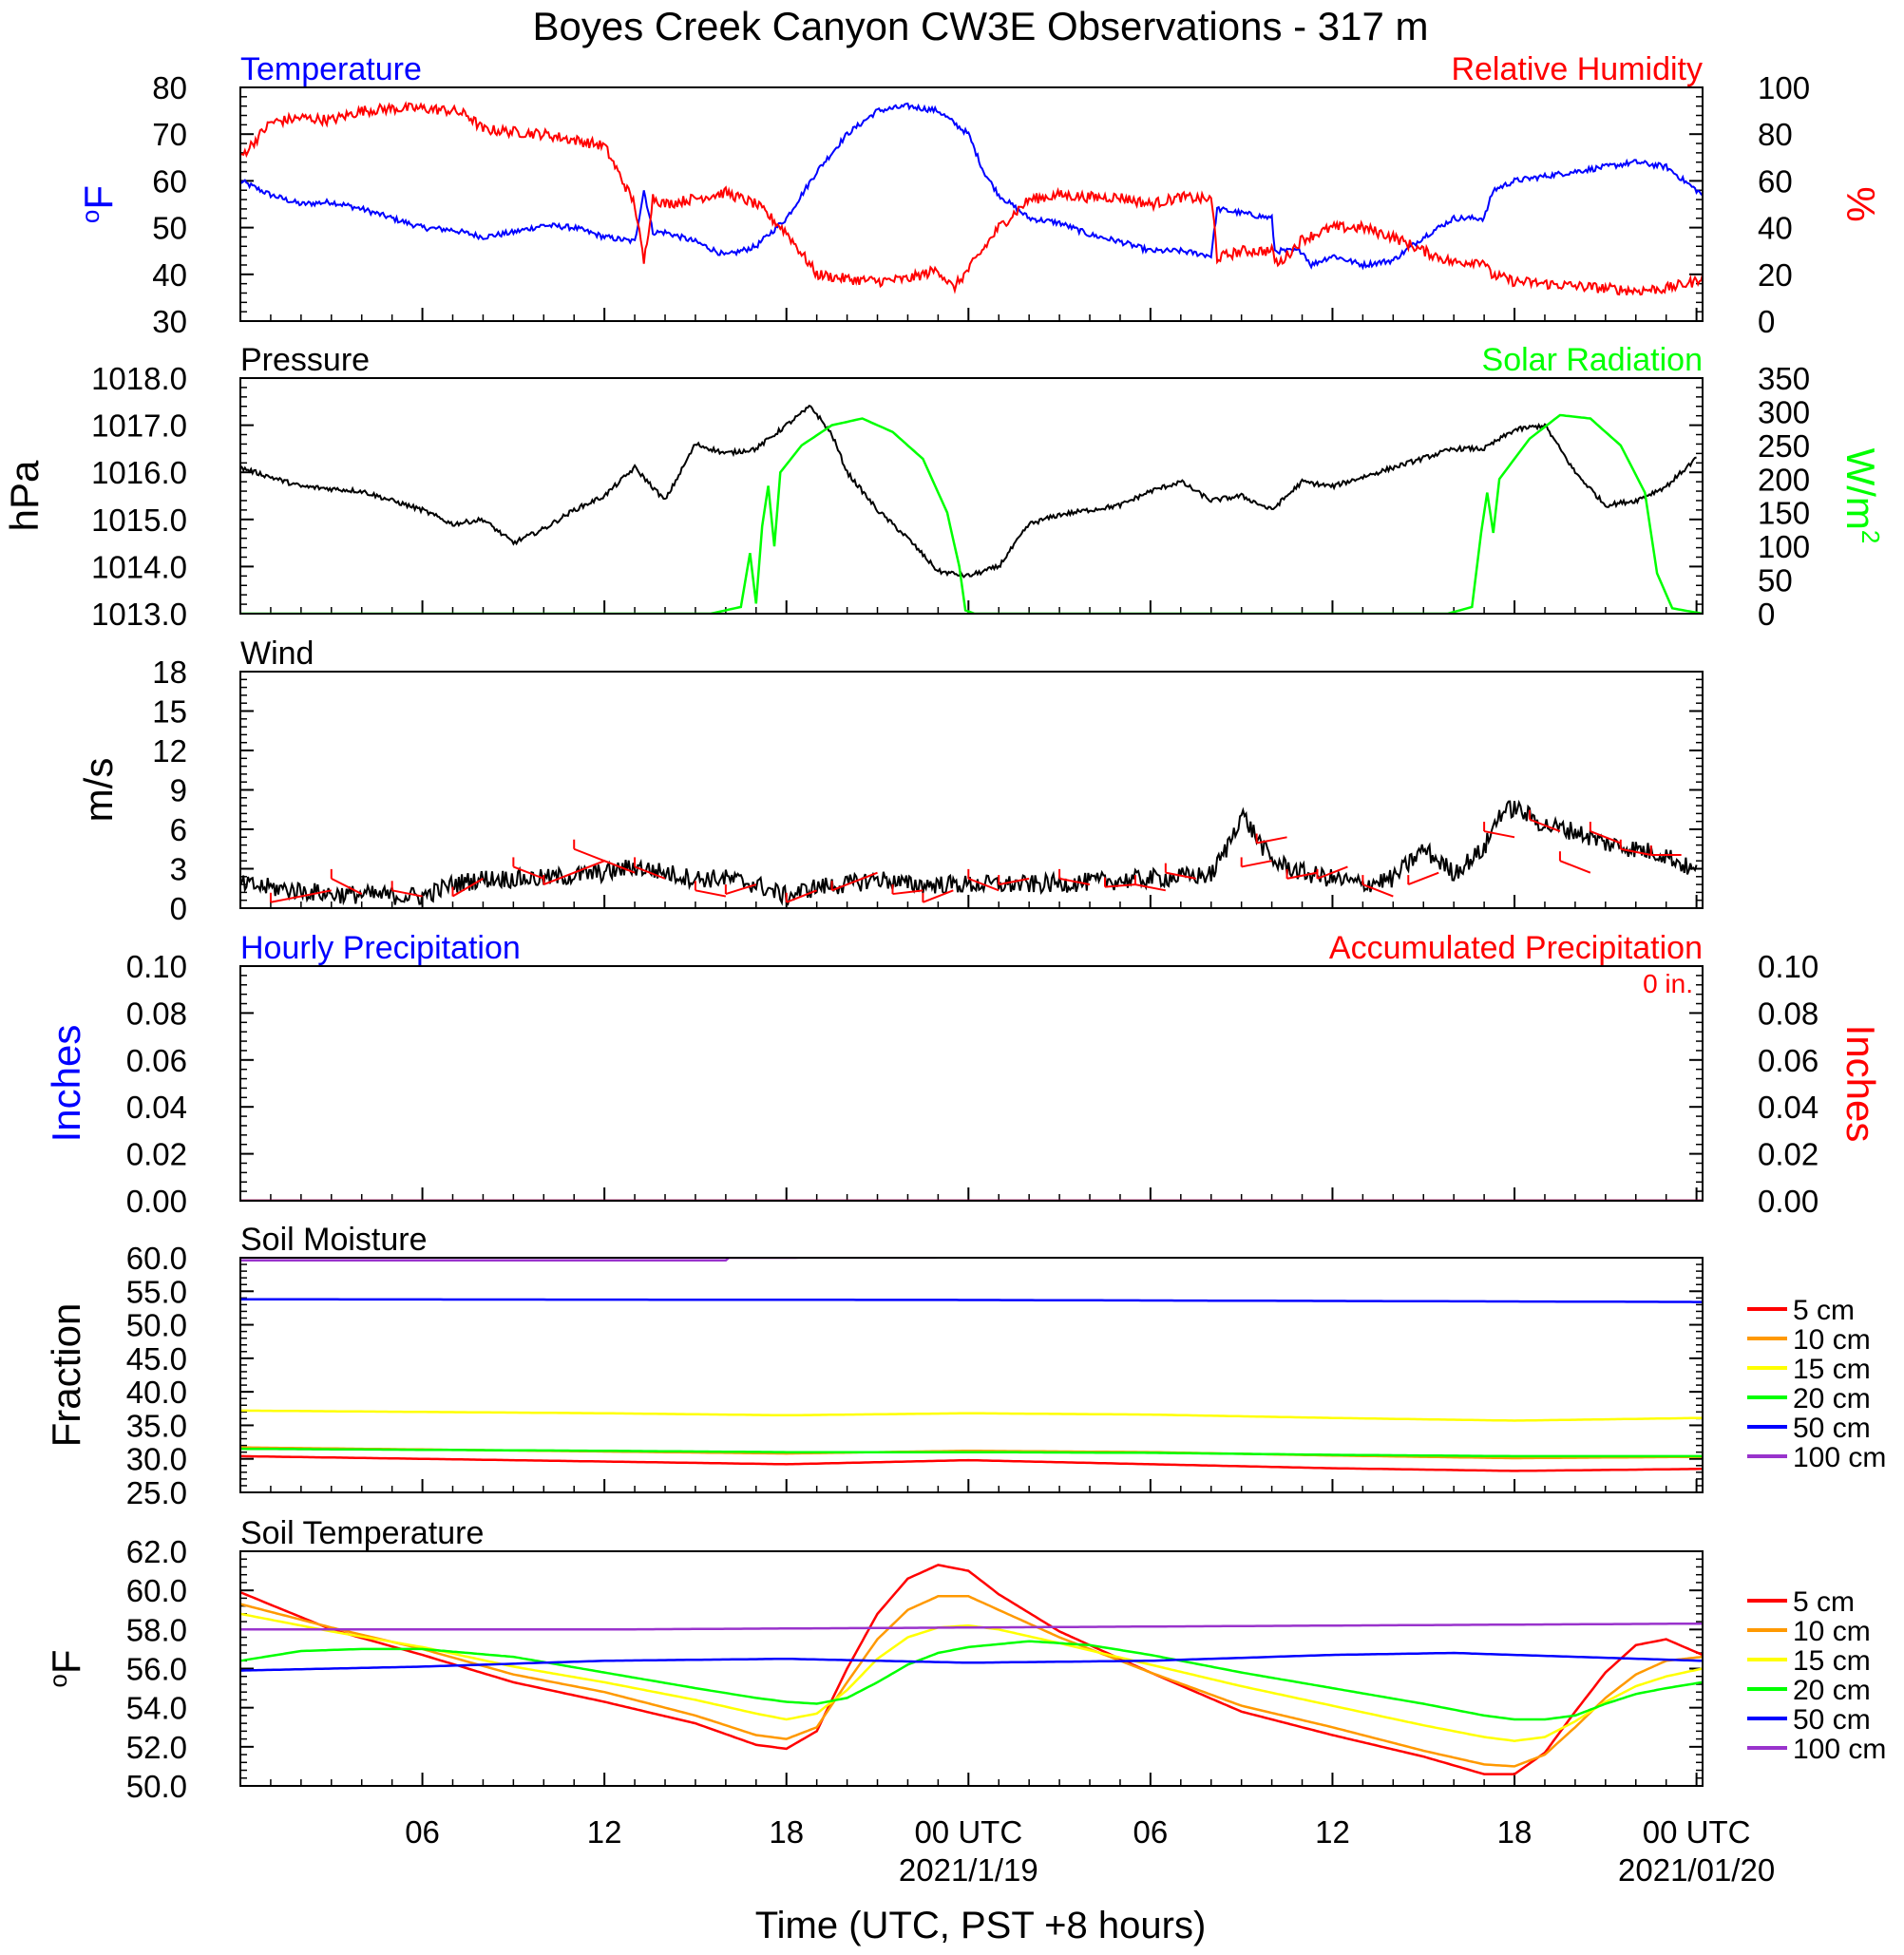  What do you see at coordinates (1592, 360) in the screenshot?
I see `panel-title-right: Solar Radiation` at bounding box center [1592, 360].